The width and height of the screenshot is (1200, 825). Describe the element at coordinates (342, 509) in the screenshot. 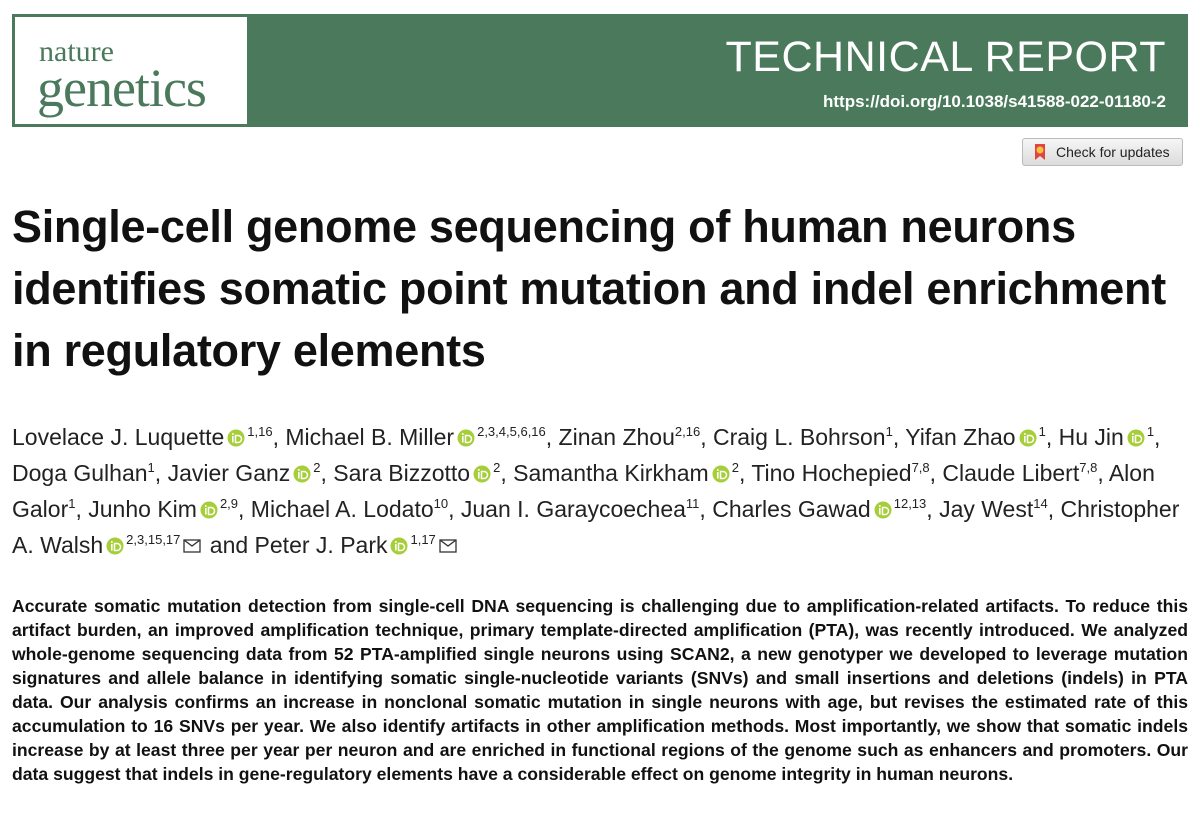

I see `author-name: Michael A. Lodato` at that location.